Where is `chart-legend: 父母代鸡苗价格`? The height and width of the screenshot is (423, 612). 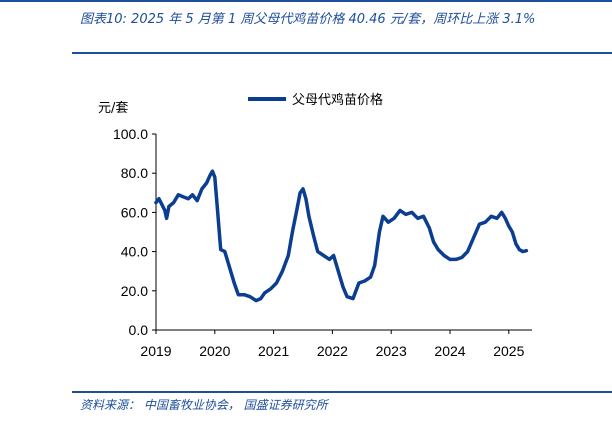
chart-legend: 父母代鸡苗价格 is located at coordinates (315, 100).